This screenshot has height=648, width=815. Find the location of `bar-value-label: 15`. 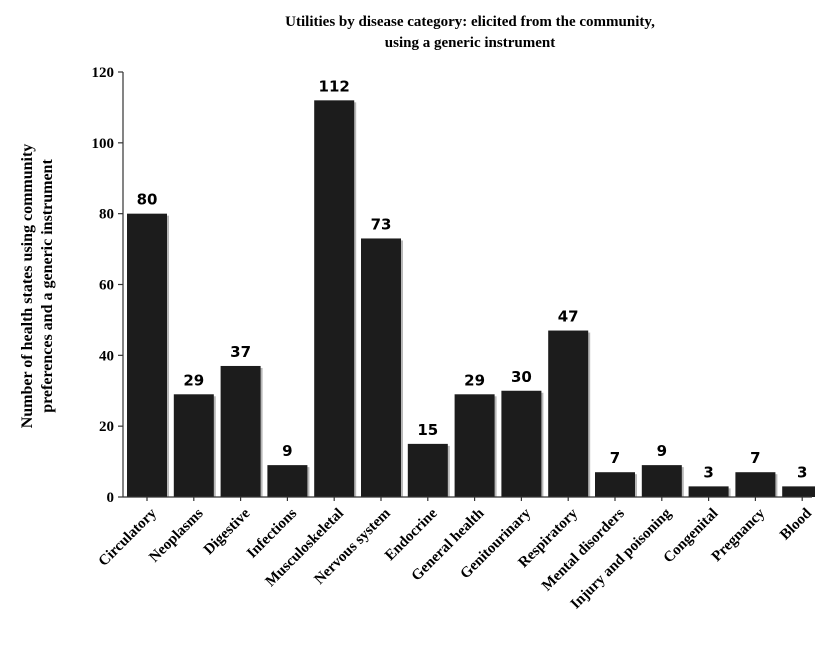

bar-value-label: 15 is located at coordinates (427, 430).